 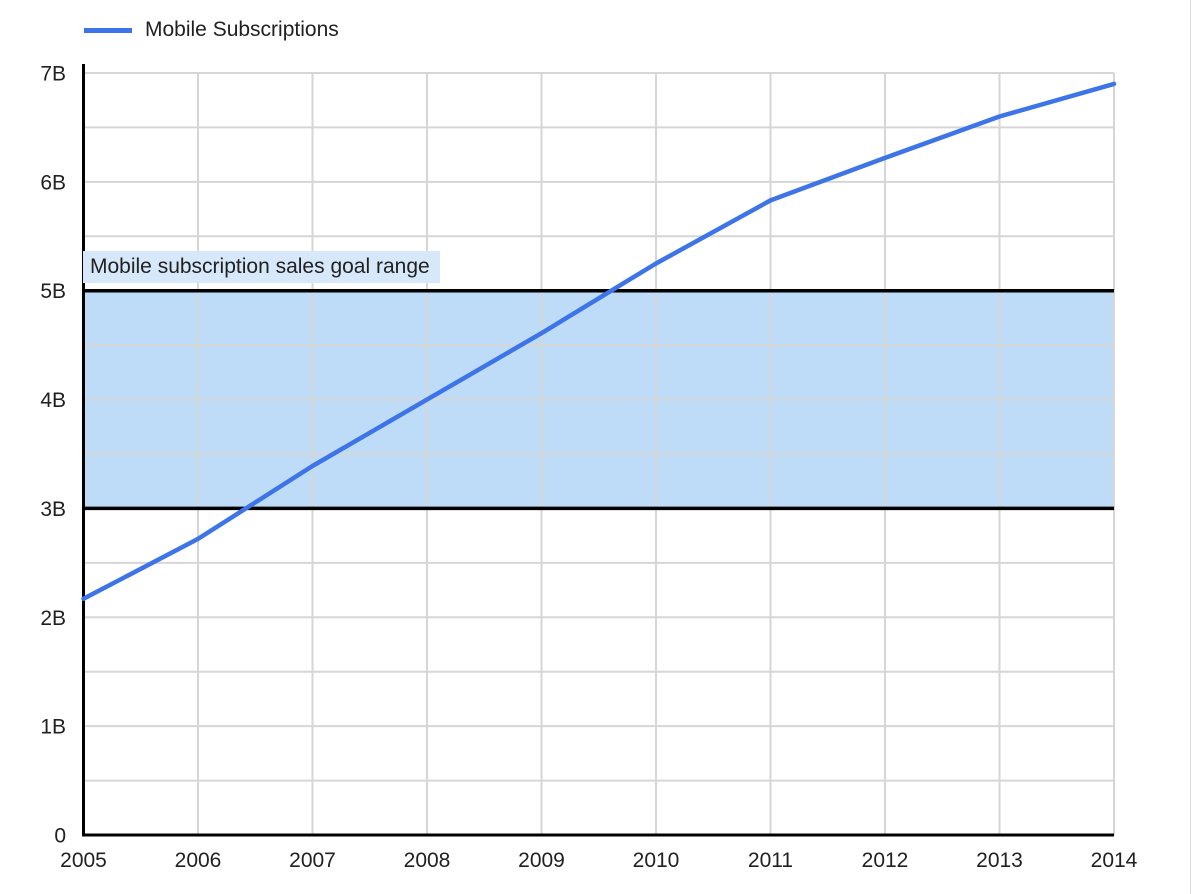 I want to click on y-tick-label: 1B, so click(x=53, y=727).